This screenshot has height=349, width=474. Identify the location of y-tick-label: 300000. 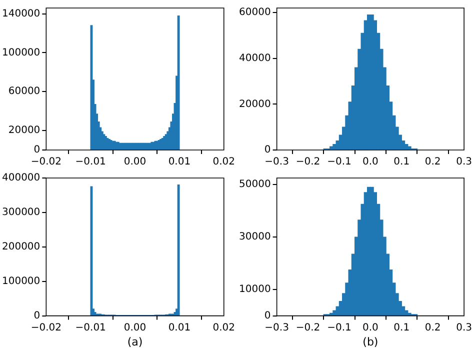
(21, 212).